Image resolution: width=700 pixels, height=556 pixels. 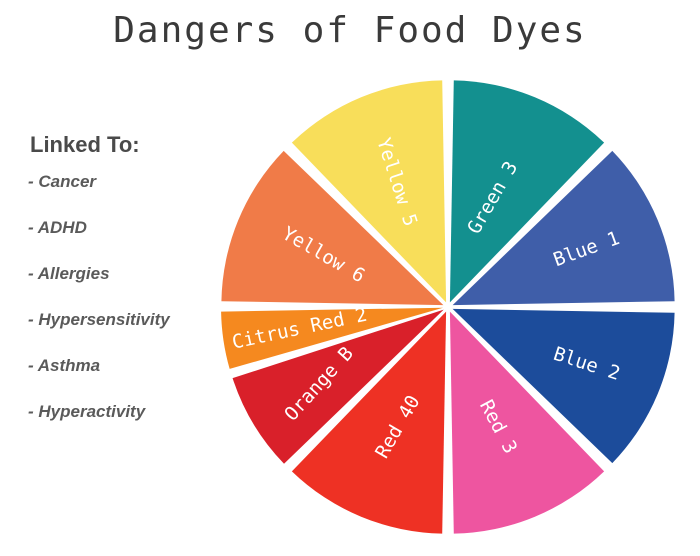 I want to click on linked-item-allergies: - Allergies, so click(x=69, y=273).